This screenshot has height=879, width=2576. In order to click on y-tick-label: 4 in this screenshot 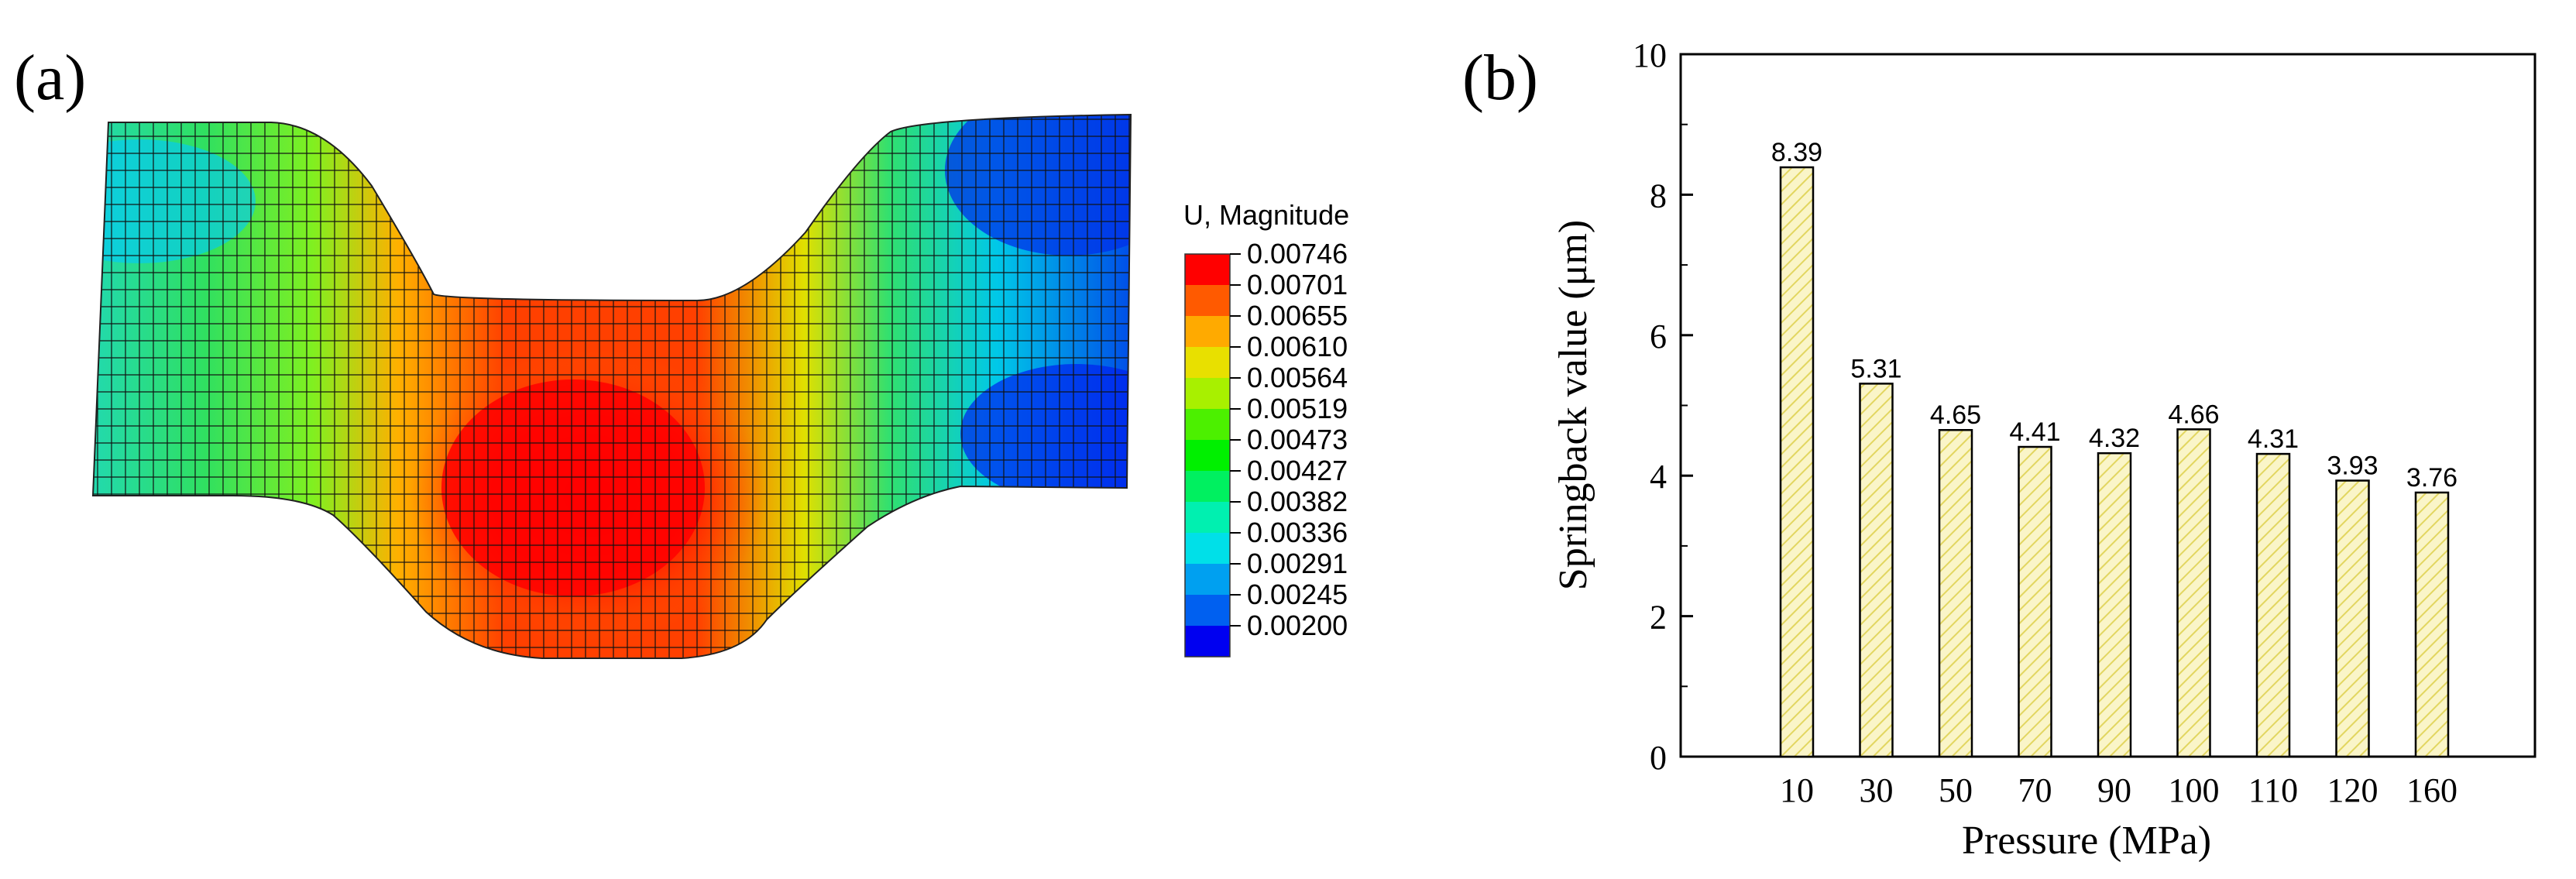, I will do `click(1658, 477)`.